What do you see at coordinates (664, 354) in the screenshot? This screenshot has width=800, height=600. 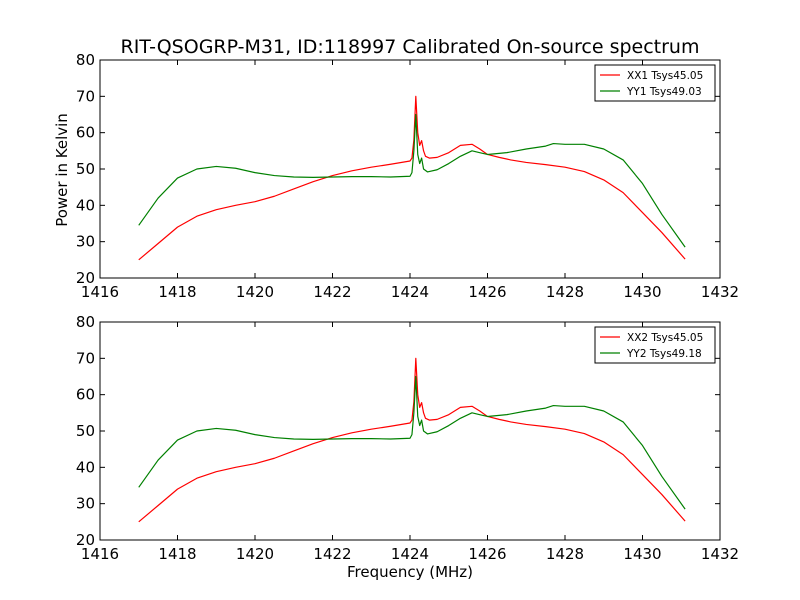 I see `legend-label: YY2 Tsys49.18` at bounding box center [664, 354].